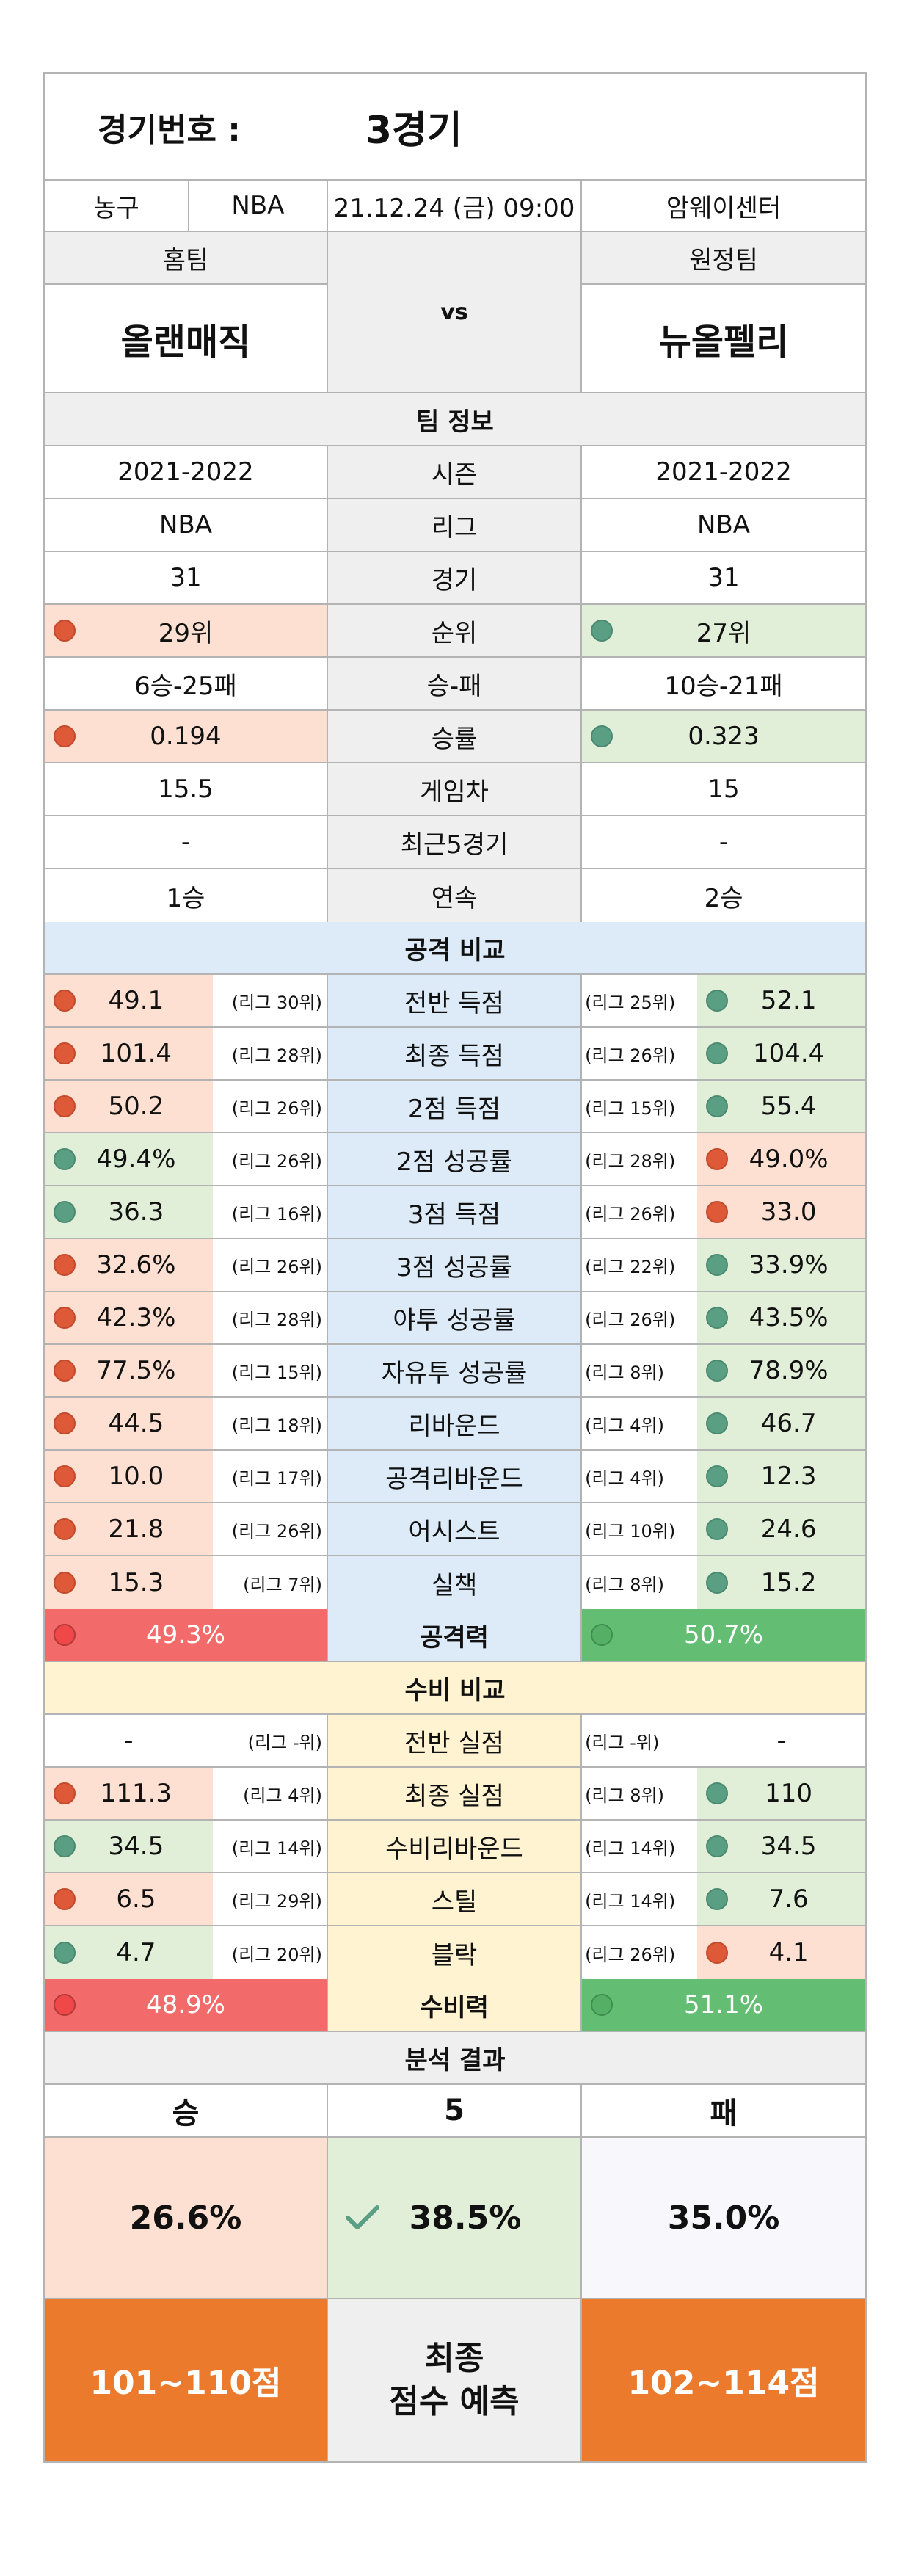 This screenshot has width=910, height=2576. Describe the element at coordinates (186, 472) in the screenshot. I see `team-info-home: 2021-2022` at that location.